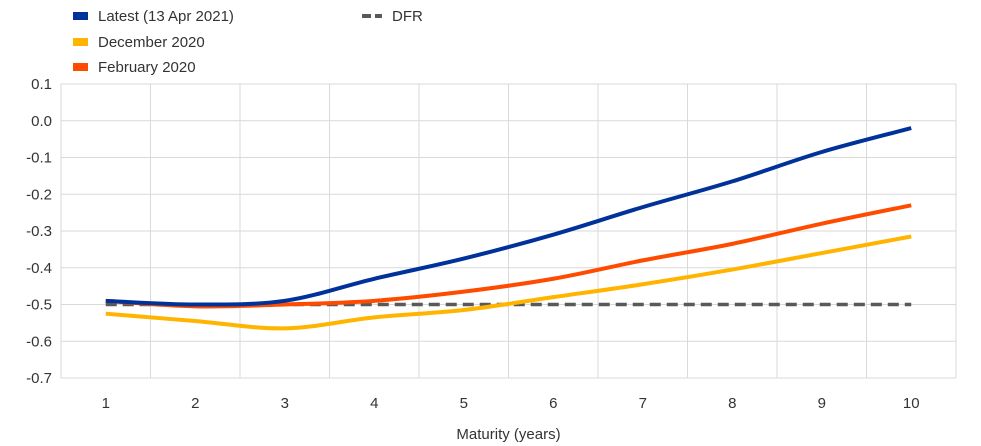 The height and width of the screenshot is (446, 981). I want to click on y-tick-label: -0.6, so click(39, 341).